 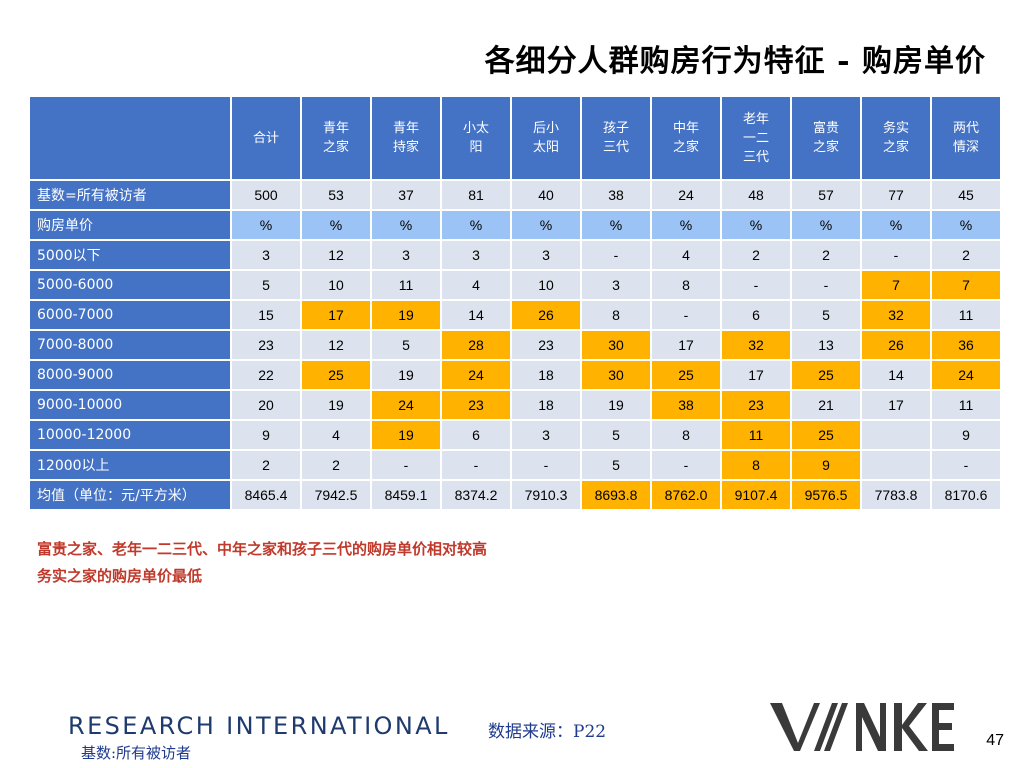 I want to click on column-header-label: 老年 一二 三代, so click(x=755, y=138).